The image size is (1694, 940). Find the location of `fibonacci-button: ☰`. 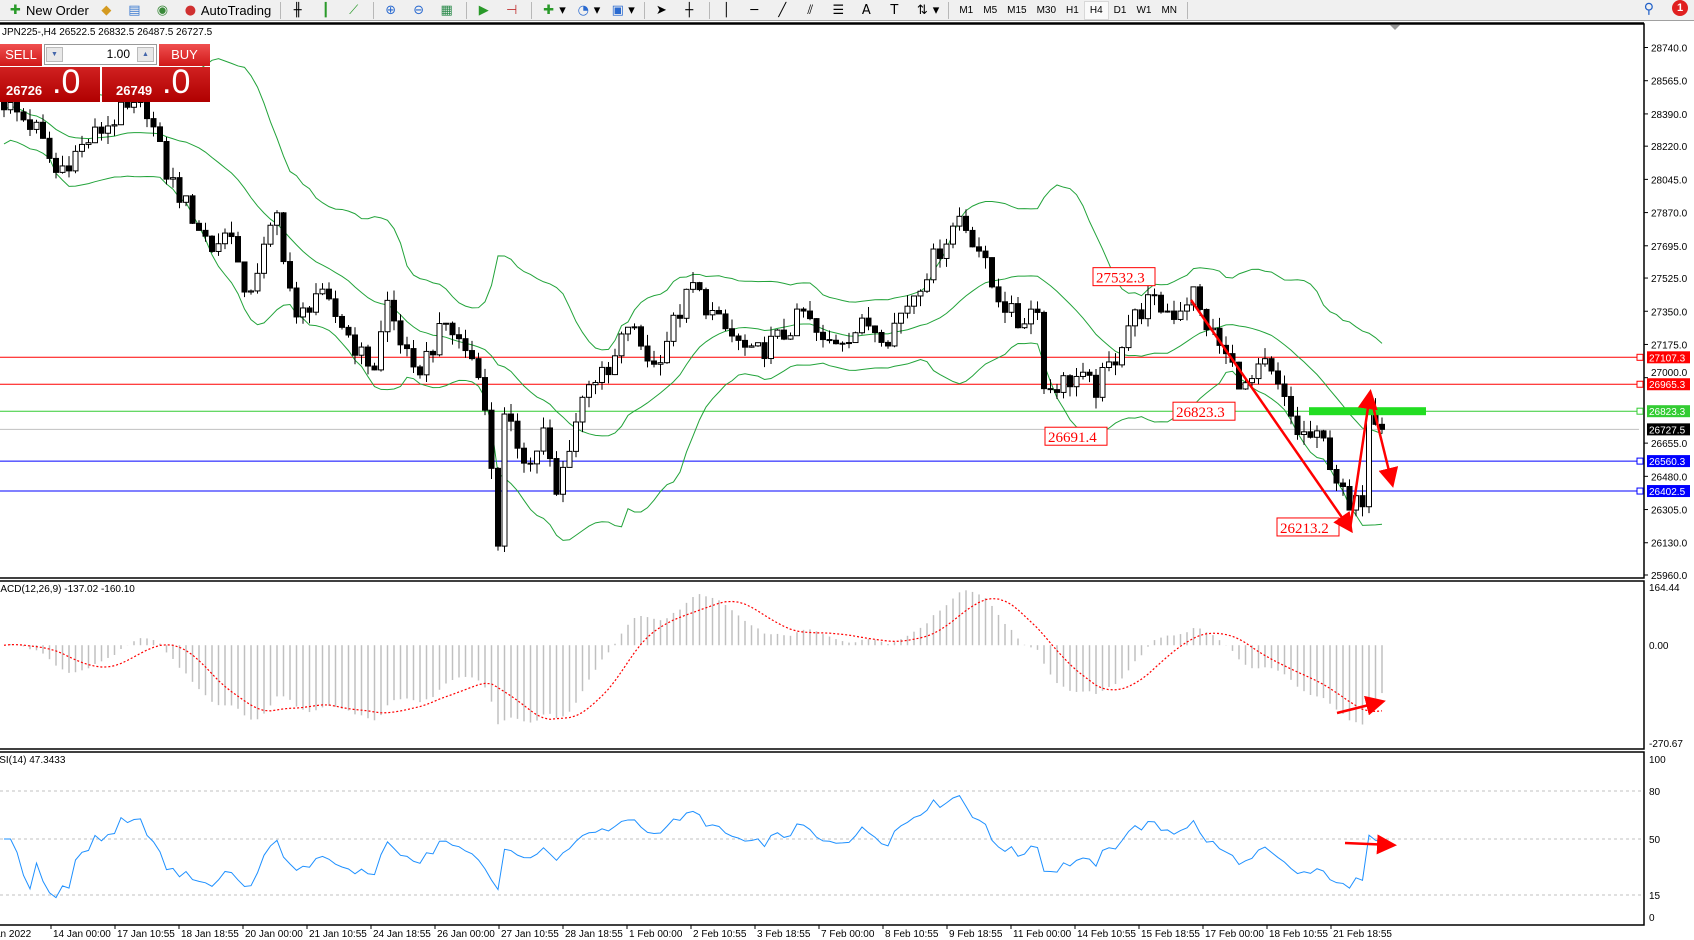

fibonacci-button: ☰ is located at coordinates (840, 10).